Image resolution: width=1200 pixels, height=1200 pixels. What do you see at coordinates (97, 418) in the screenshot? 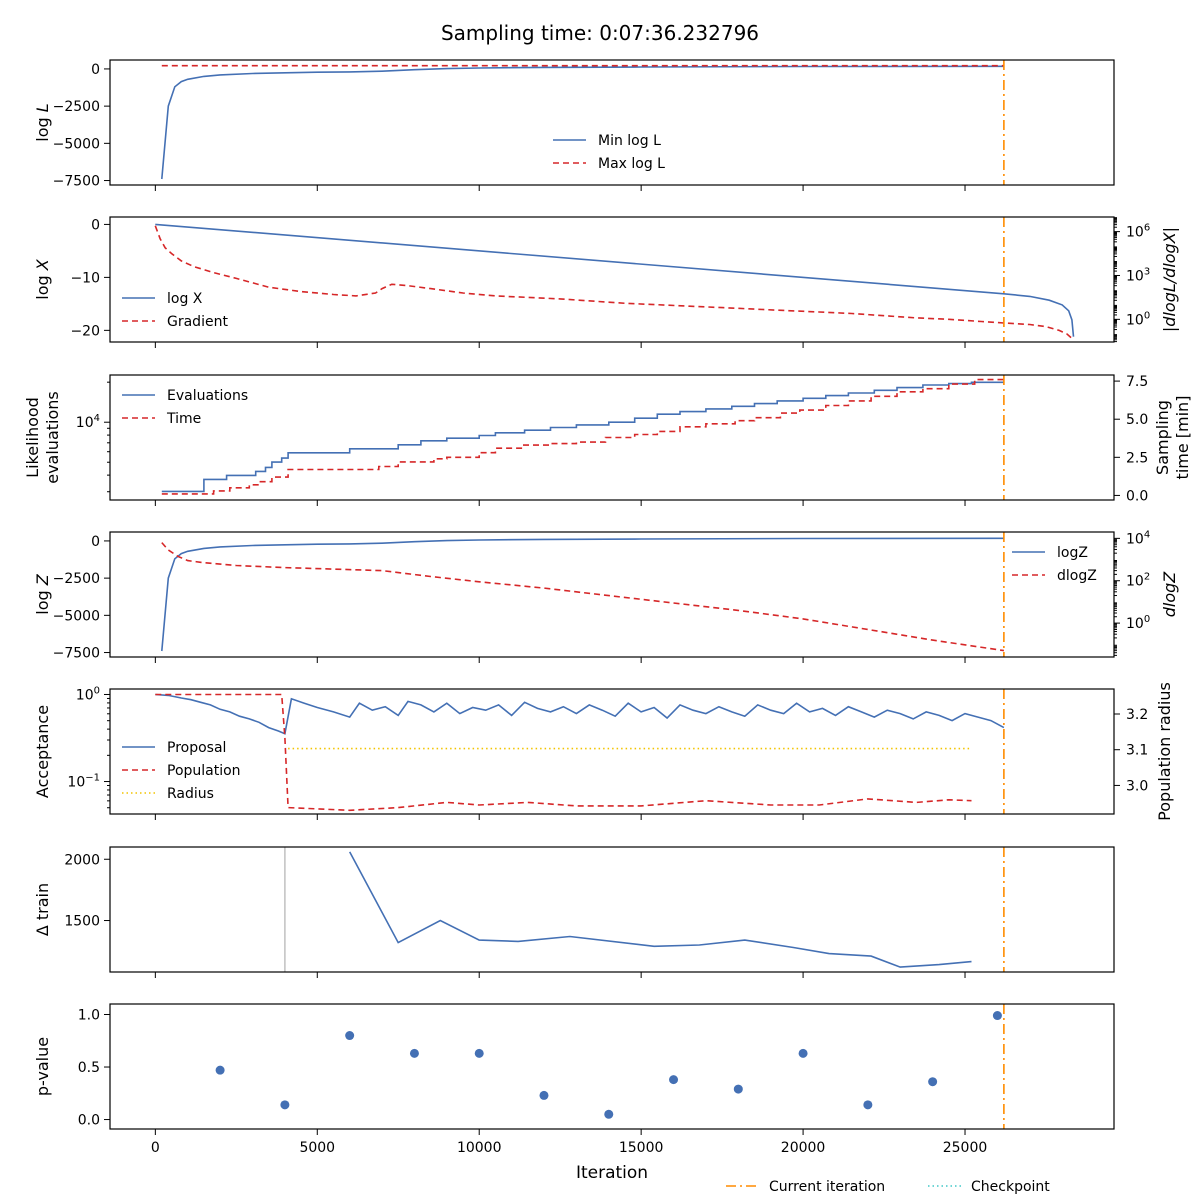
I see `y-tick-label-exponent: 4` at bounding box center [97, 418].